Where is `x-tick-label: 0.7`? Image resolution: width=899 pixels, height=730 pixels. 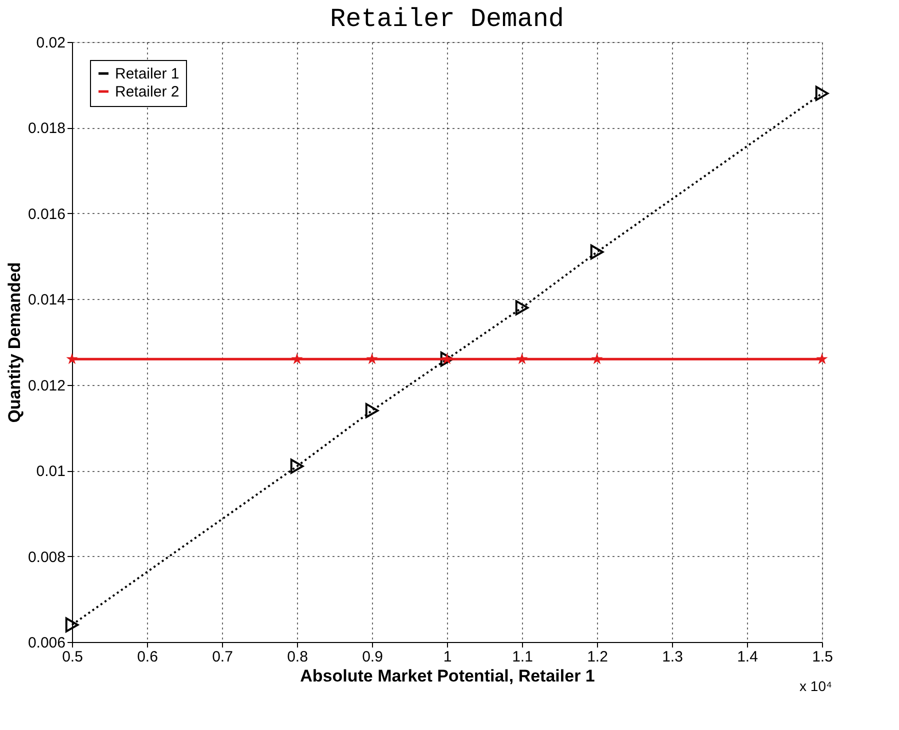 x-tick-label: 0.7 is located at coordinates (222, 657).